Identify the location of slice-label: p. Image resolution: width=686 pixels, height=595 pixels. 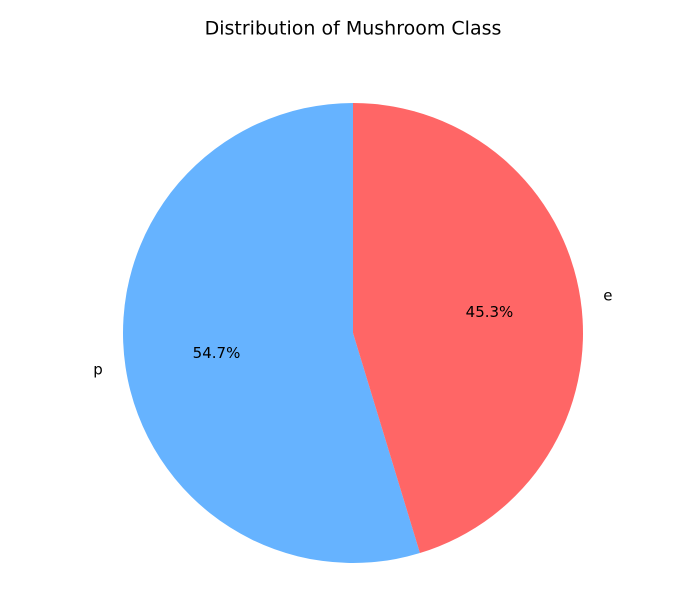
(98, 370).